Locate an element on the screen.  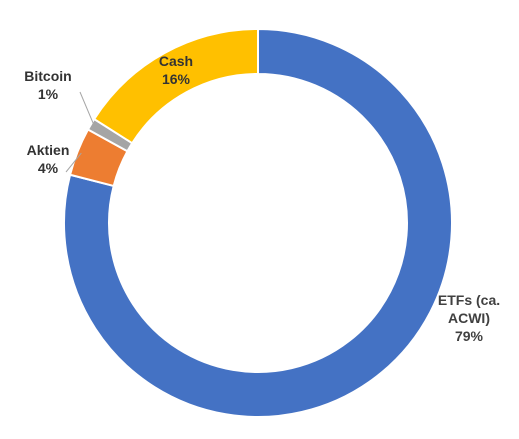
data-label-value: 16% is located at coordinates (176, 79).